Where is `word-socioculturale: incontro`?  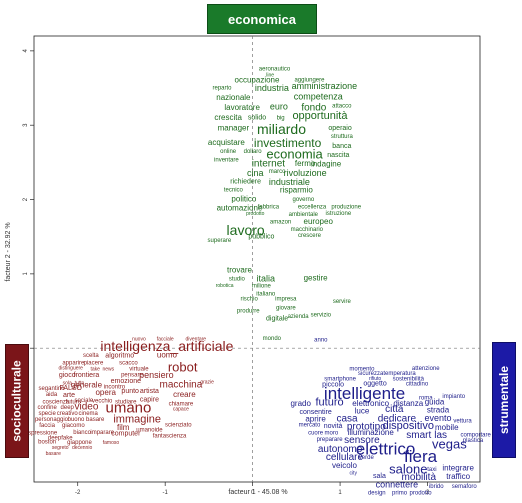 word-socioculturale: incontro is located at coordinates (115, 387).